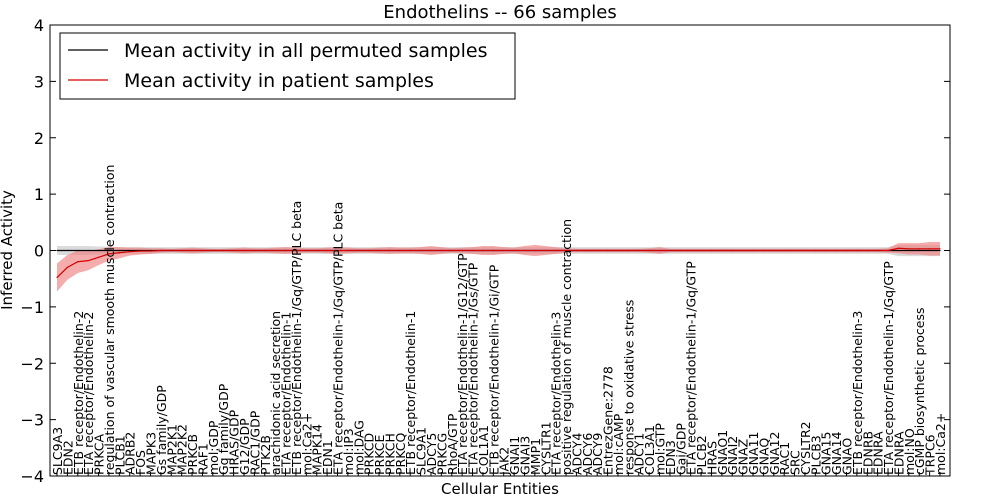  I want to click on x-tick-label: MAP2K2, so click(182, 449).